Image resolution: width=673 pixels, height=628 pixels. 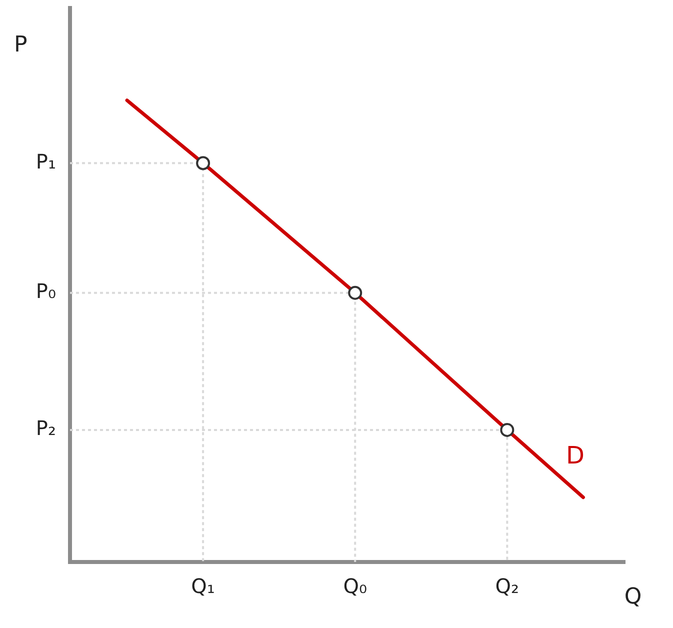 I want to click on x-tick-label: Q₀, so click(x=355, y=586).